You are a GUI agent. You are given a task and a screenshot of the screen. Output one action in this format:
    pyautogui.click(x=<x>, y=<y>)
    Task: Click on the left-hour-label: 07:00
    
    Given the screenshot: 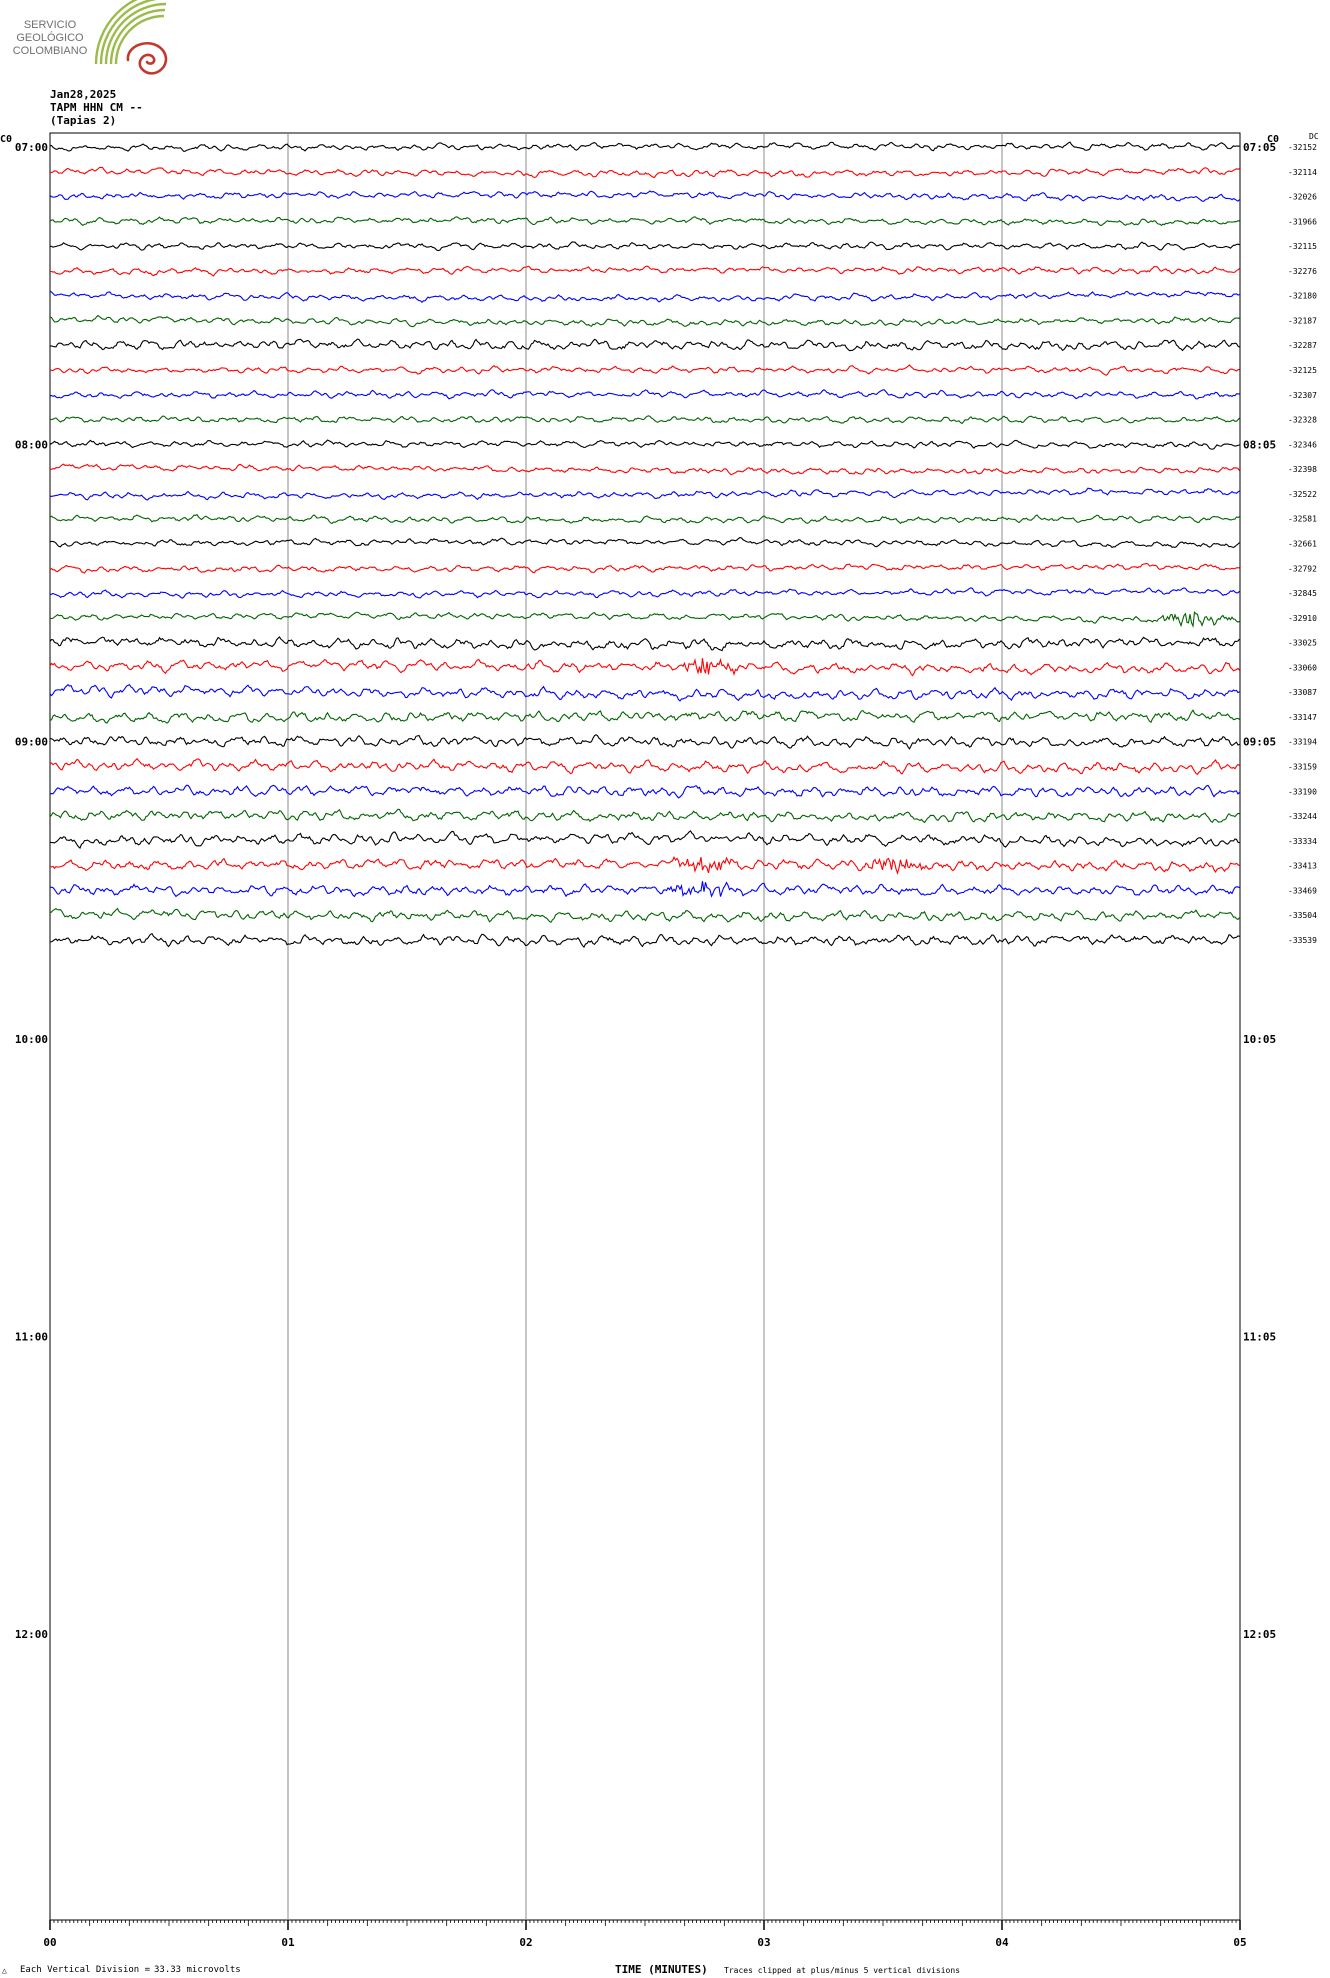 What is the action you would take?
    pyautogui.click(x=31, y=147)
    